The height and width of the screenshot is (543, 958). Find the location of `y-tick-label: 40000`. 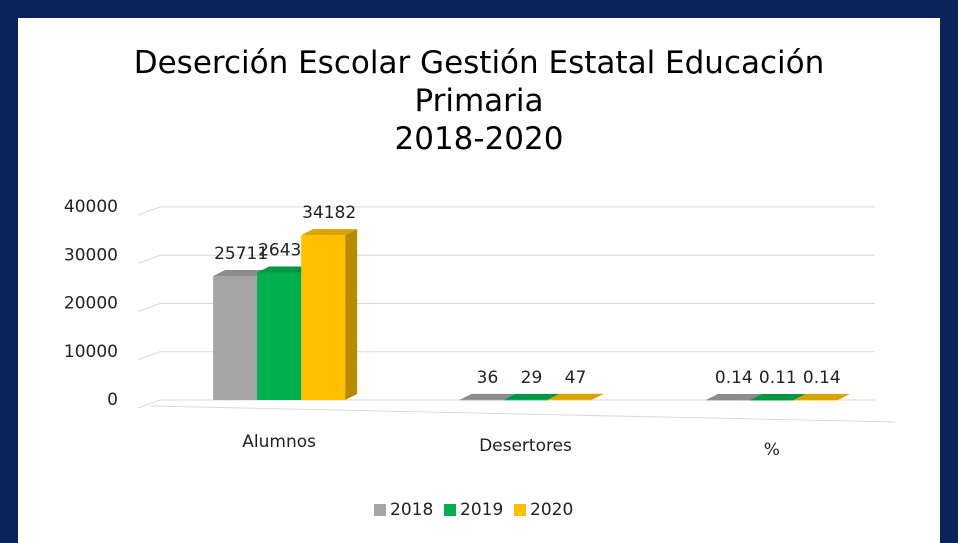

y-tick-label: 40000 is located at coordinates (91, 207).